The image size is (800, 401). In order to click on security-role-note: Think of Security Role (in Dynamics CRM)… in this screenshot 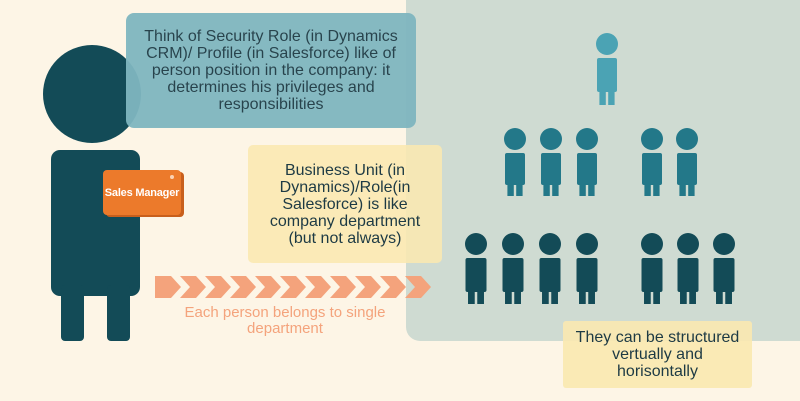, I will do `click(271, 70)`.